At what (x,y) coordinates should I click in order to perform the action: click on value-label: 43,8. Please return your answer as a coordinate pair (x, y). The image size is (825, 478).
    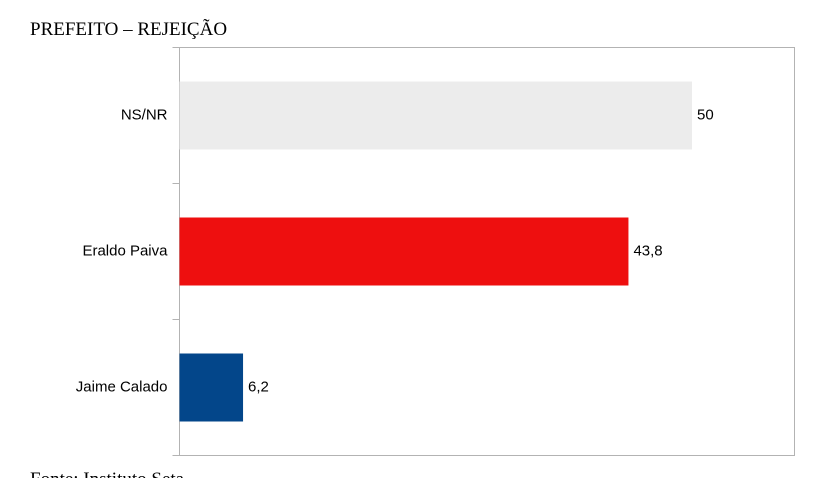
    Looking at the image, I should click on (647, 250).